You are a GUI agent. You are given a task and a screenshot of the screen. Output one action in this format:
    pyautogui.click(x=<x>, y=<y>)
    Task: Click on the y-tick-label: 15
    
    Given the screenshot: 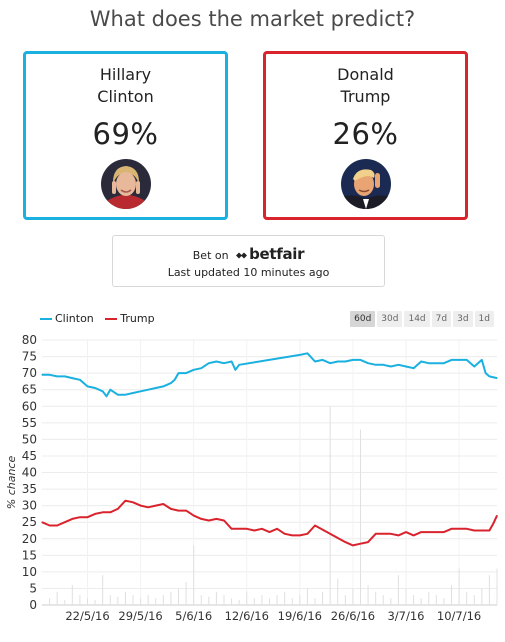 What is the action you would take?
    pyautogui.click(x=29, y=555)
    